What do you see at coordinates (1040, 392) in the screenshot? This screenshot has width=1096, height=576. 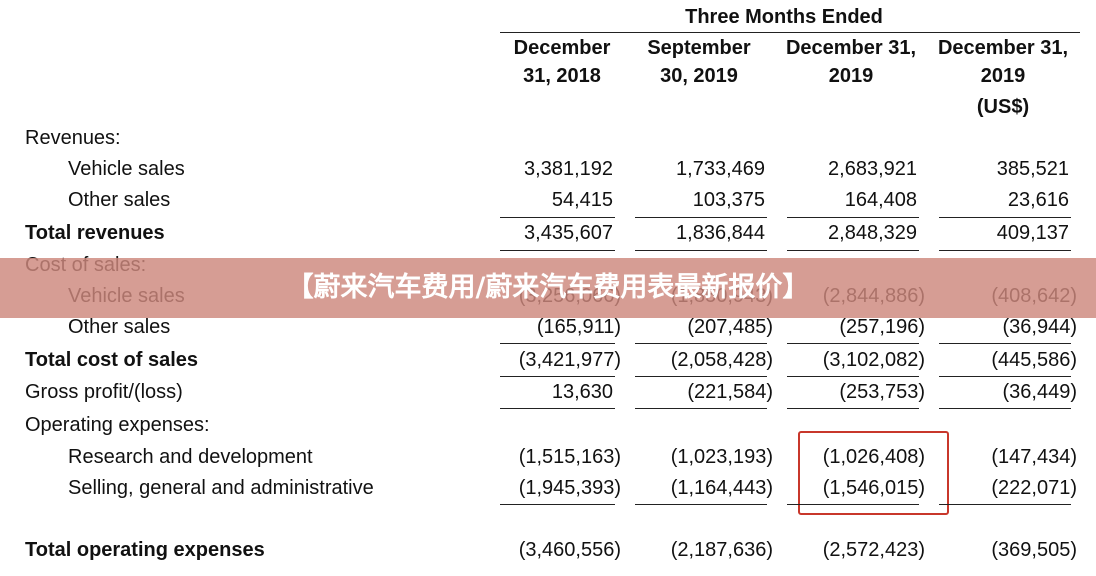 I see `cell-value: (36,449)` at bounding box center [1040, 392].